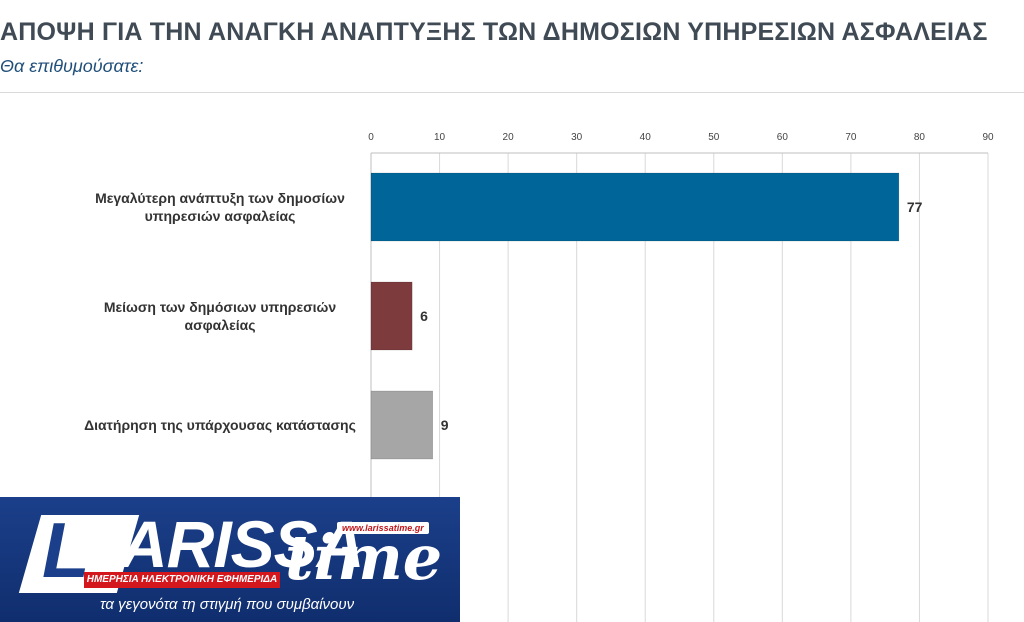 The width and height of the screenshot is (1024, 622). Describe the element at coordinates (220, 216) in the screenshot. I see `category-label-line: υπηρεσιών ασφαλείας` at that location.